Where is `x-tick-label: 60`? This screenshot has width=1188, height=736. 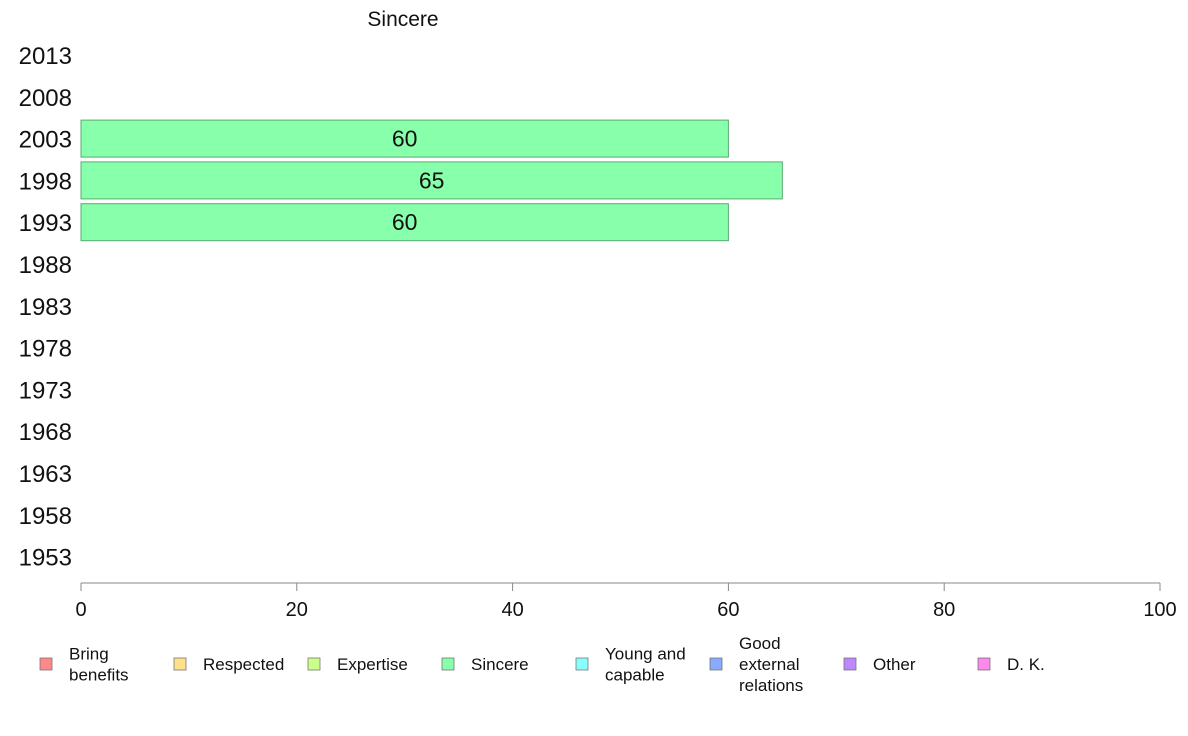 x-tick-label: 60 is located at coordinates (728, 610).